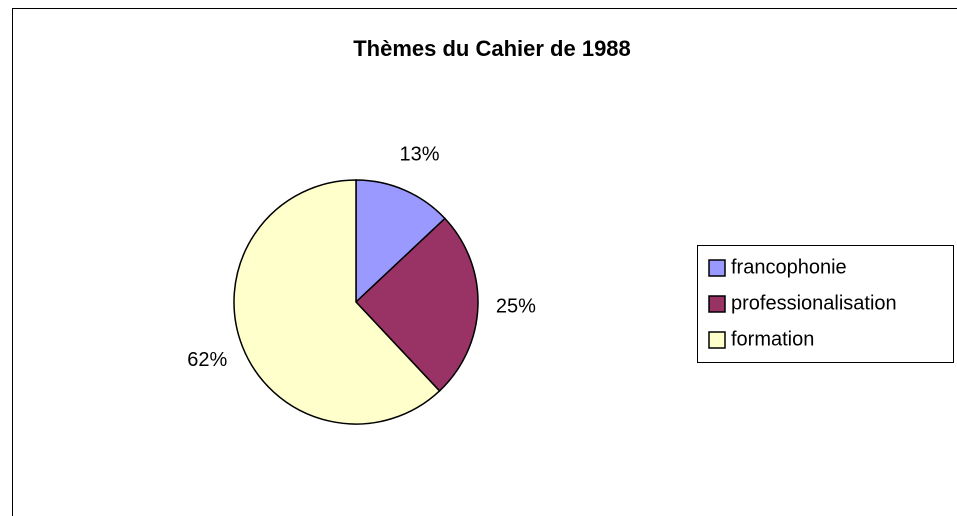 The image size is (957, 516). I want to click on legend-box, so click(825, 304).